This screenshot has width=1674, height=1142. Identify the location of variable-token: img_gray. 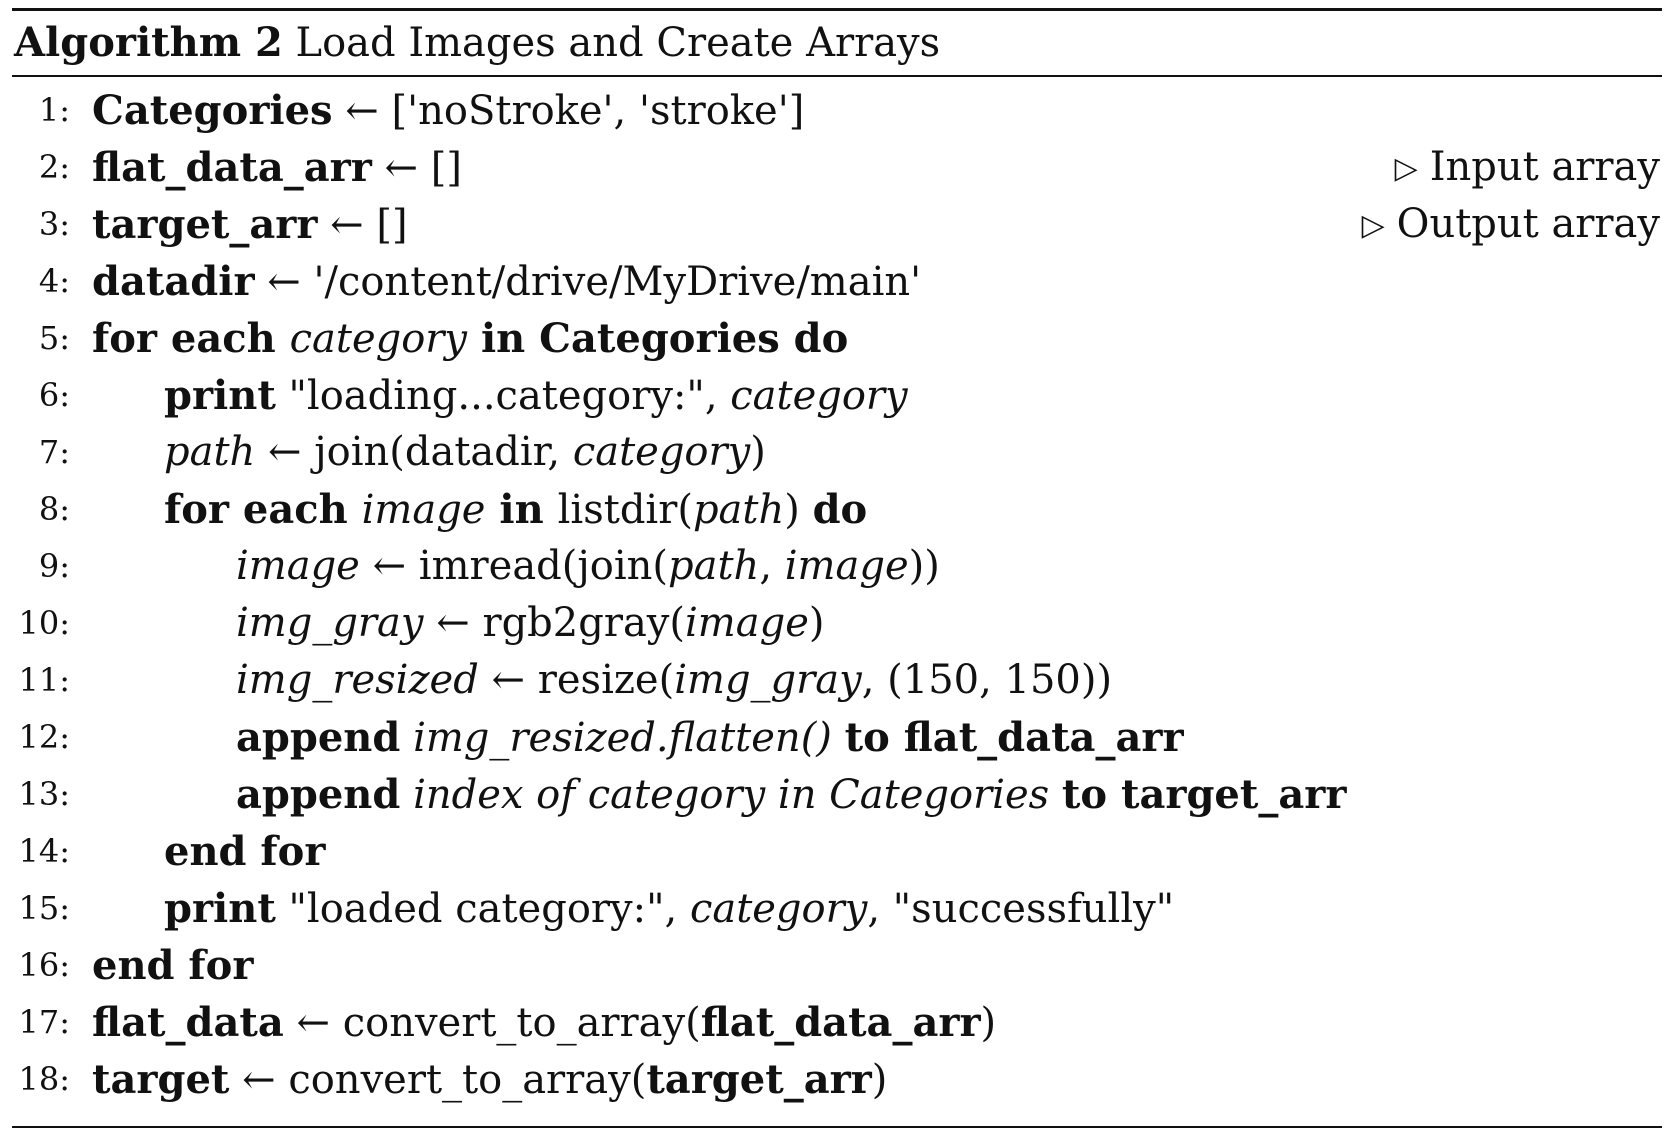
(768, 680).